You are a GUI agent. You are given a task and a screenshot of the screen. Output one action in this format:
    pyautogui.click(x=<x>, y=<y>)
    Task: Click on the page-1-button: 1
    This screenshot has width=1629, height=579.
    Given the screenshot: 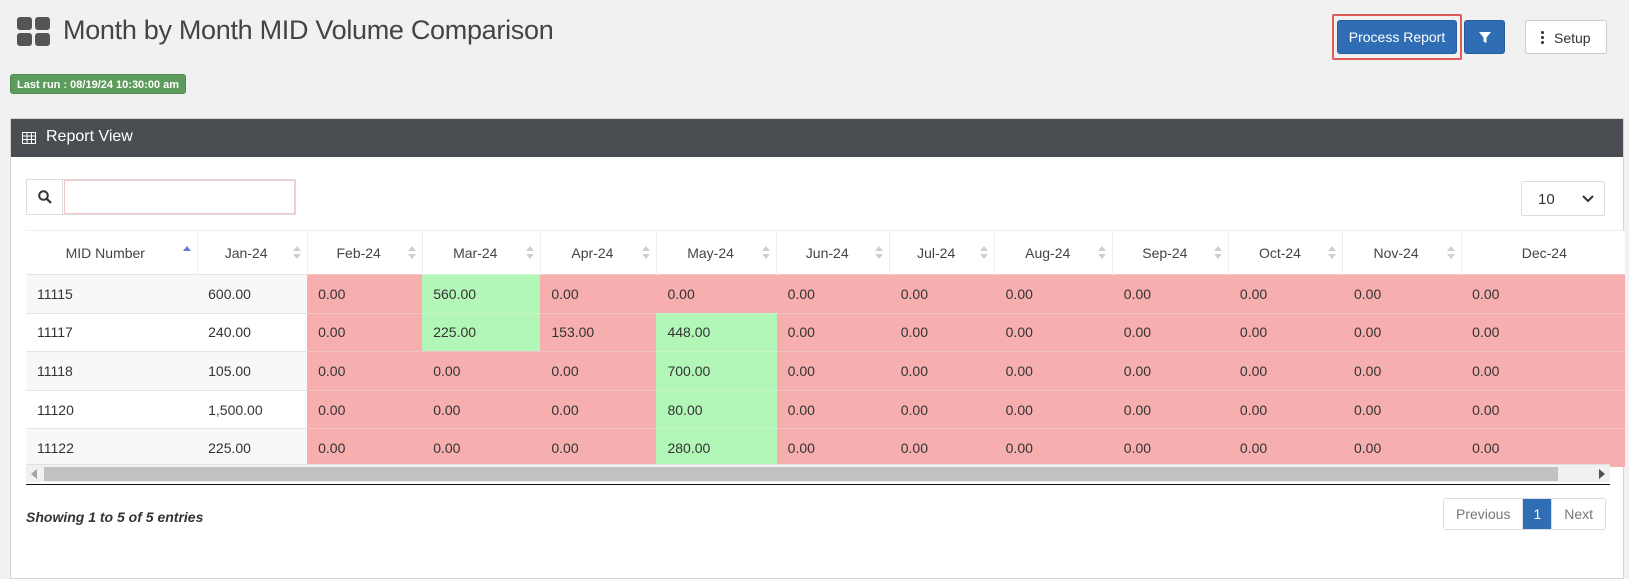 What is the action you would take?
    pyautogui.click(x=1537, y=514)
    